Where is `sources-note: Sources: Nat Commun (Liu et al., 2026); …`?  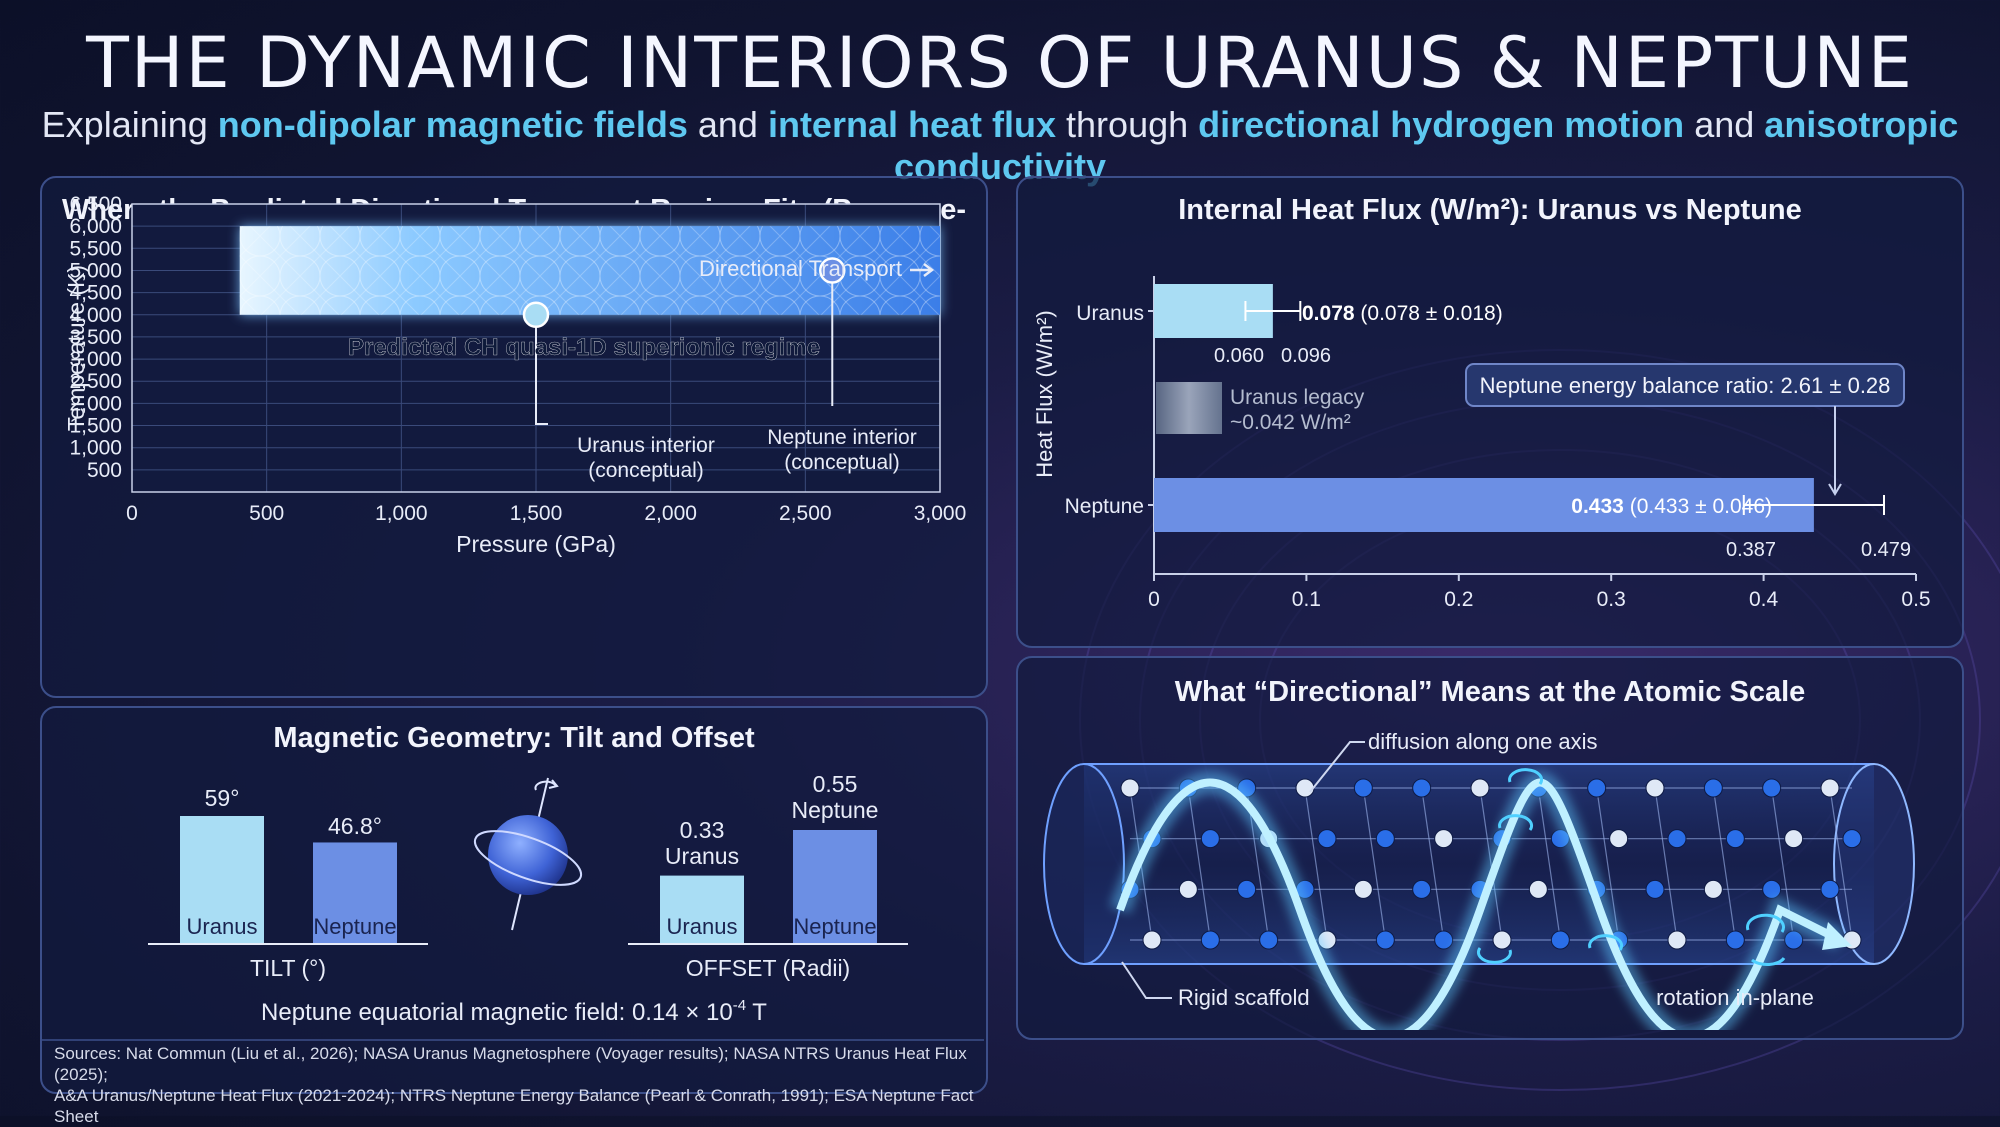 sources-note: Sources: Nat Commun (Liu et al., 2026); … is located at coordinates (524, 1085).